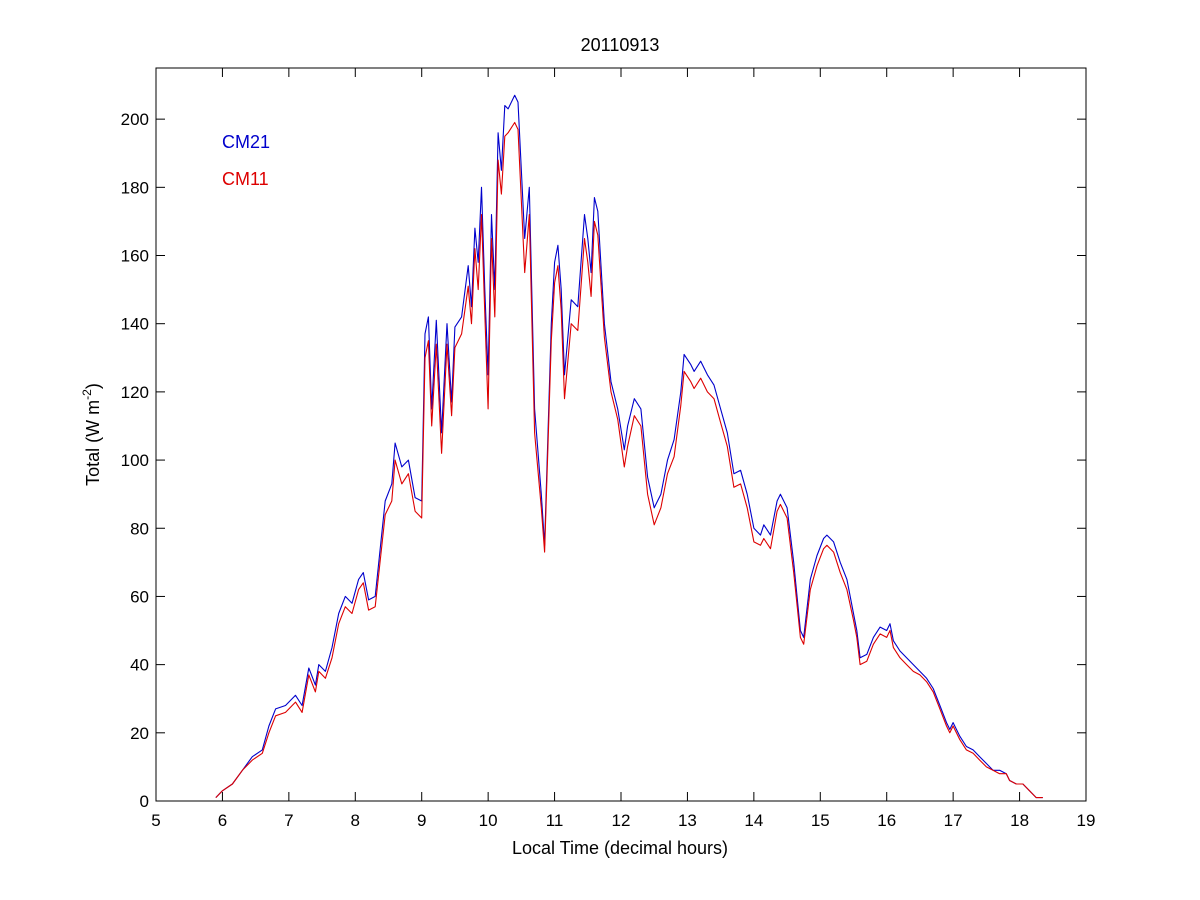 This screenshot has width=1200, height=900. I want to click on y-axis-title: Total (W m-2), so click(91, 434).